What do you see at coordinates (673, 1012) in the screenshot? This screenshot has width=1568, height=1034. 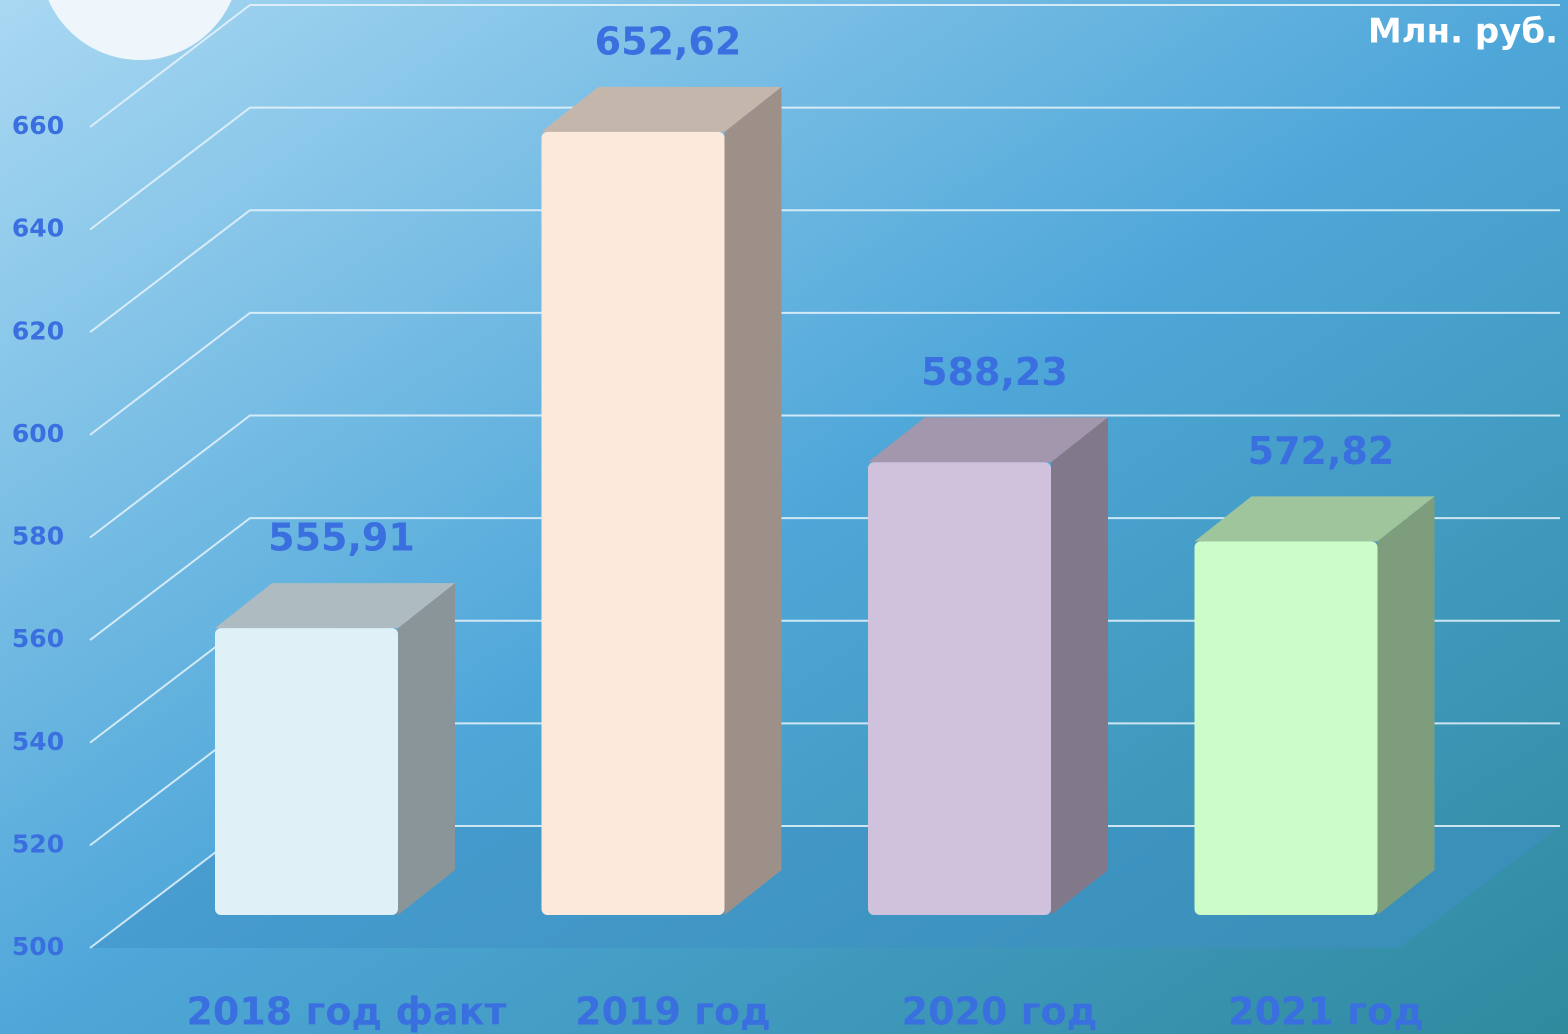 I see `x-tick-label: 2019 год` at bounding box center [673, 1012].